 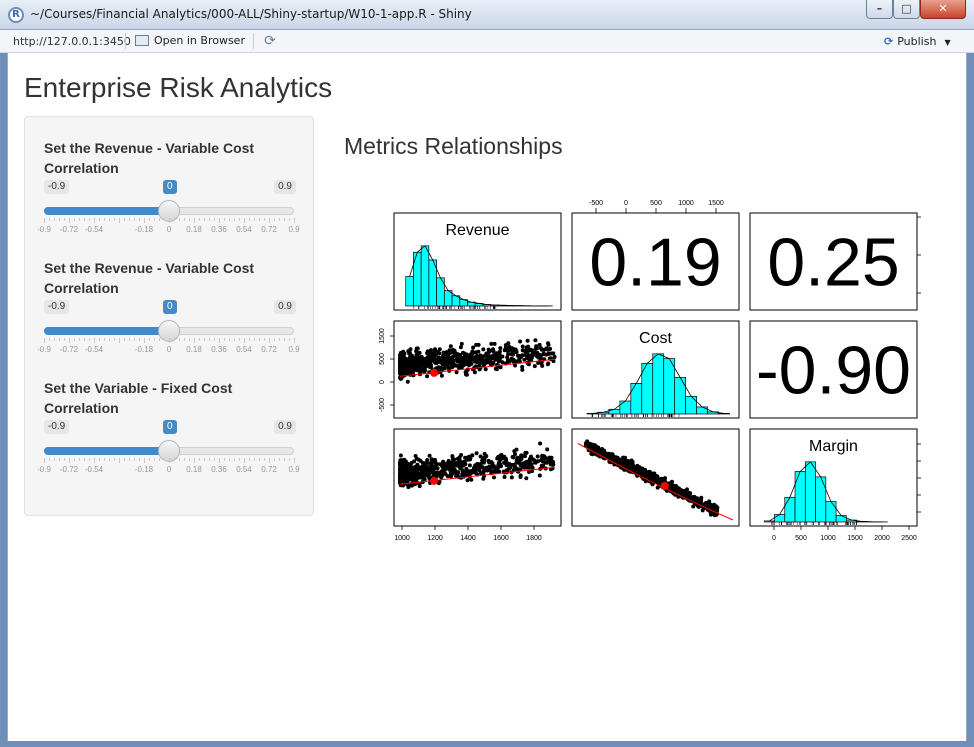 I want to click on maximize-button: □, so click(x=906, y=9).